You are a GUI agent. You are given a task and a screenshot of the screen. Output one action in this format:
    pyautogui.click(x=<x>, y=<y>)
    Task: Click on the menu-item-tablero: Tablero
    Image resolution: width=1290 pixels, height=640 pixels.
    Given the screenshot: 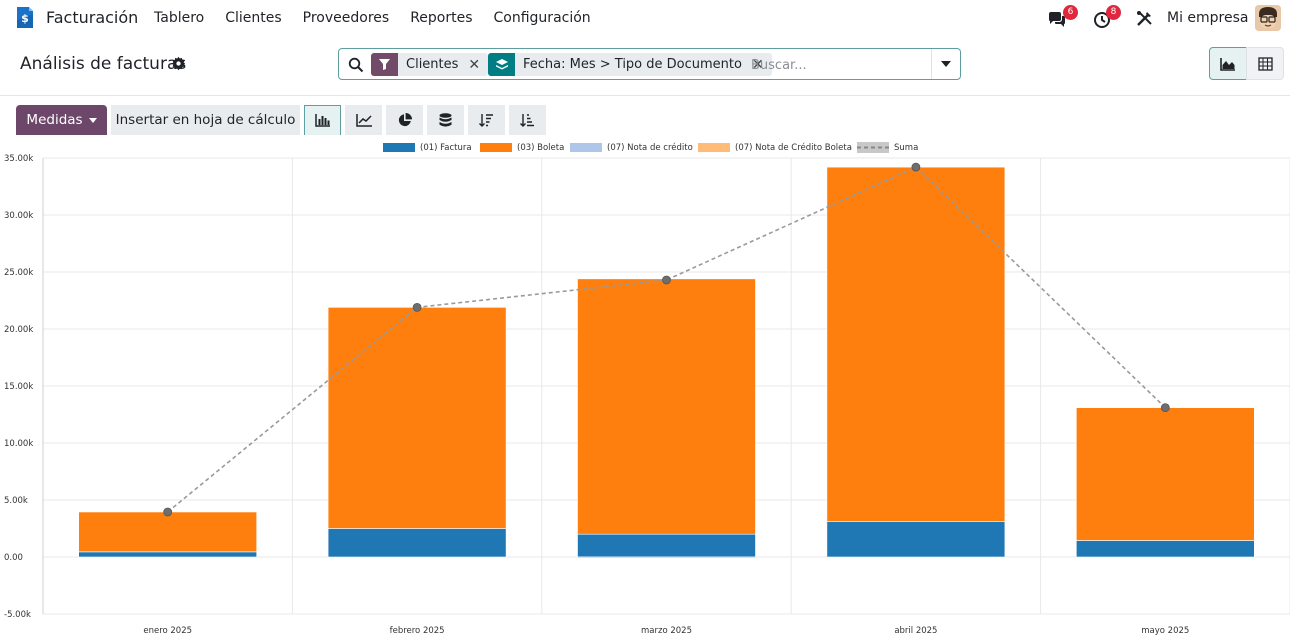 What is the action you would take?
    pyautogui.click(x=179, y=18)
    